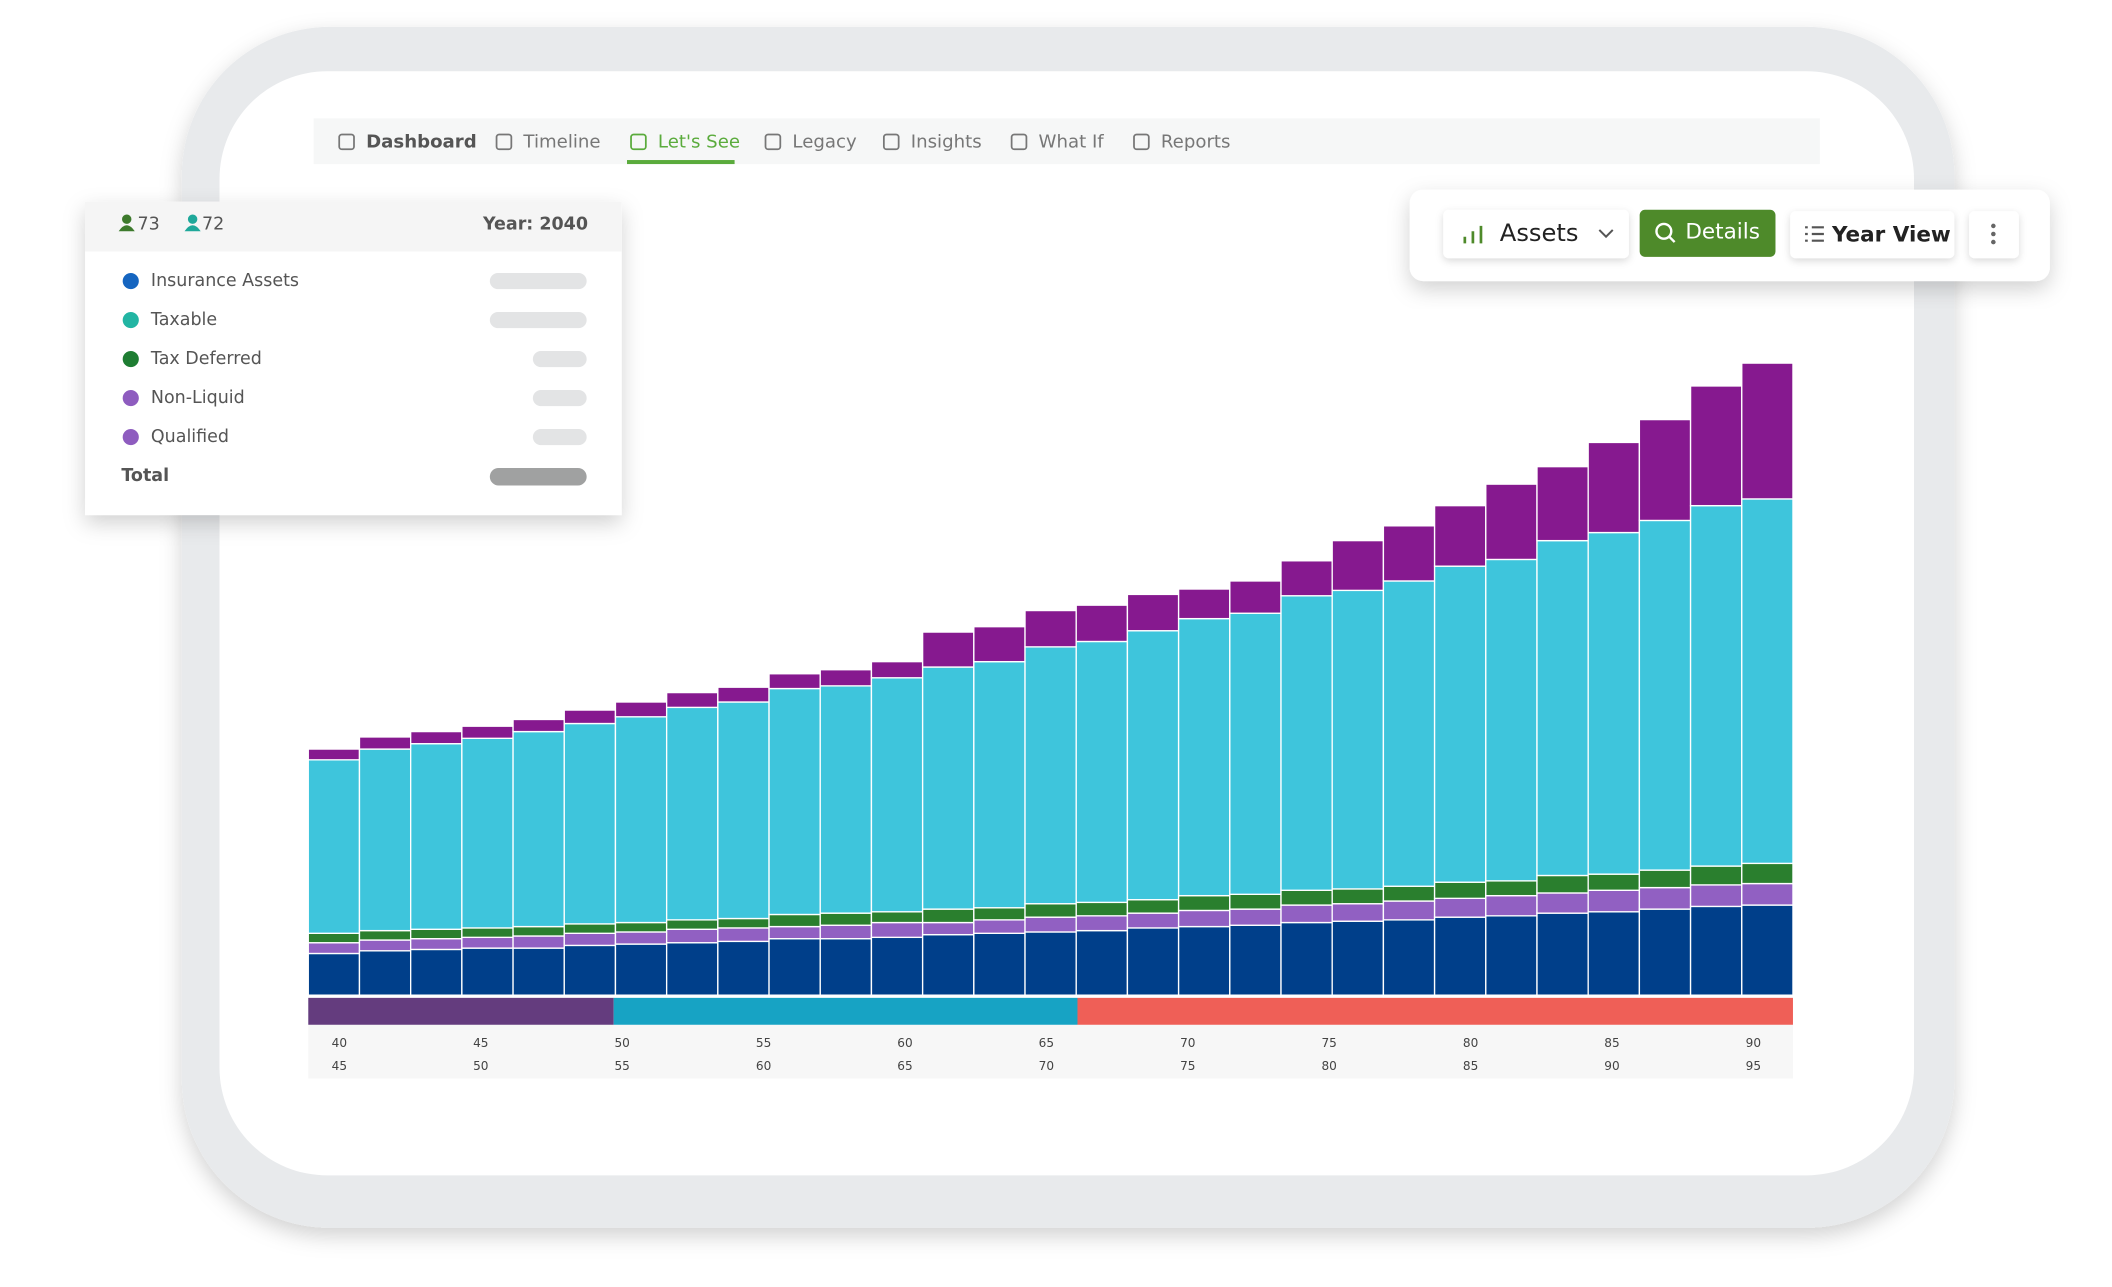 This screenshot has width=2112, height=1287. What do you see at coordinates (1672, 239) in the screenshot?
I see `search-icon-handle` at bounding box center [1672, 239].